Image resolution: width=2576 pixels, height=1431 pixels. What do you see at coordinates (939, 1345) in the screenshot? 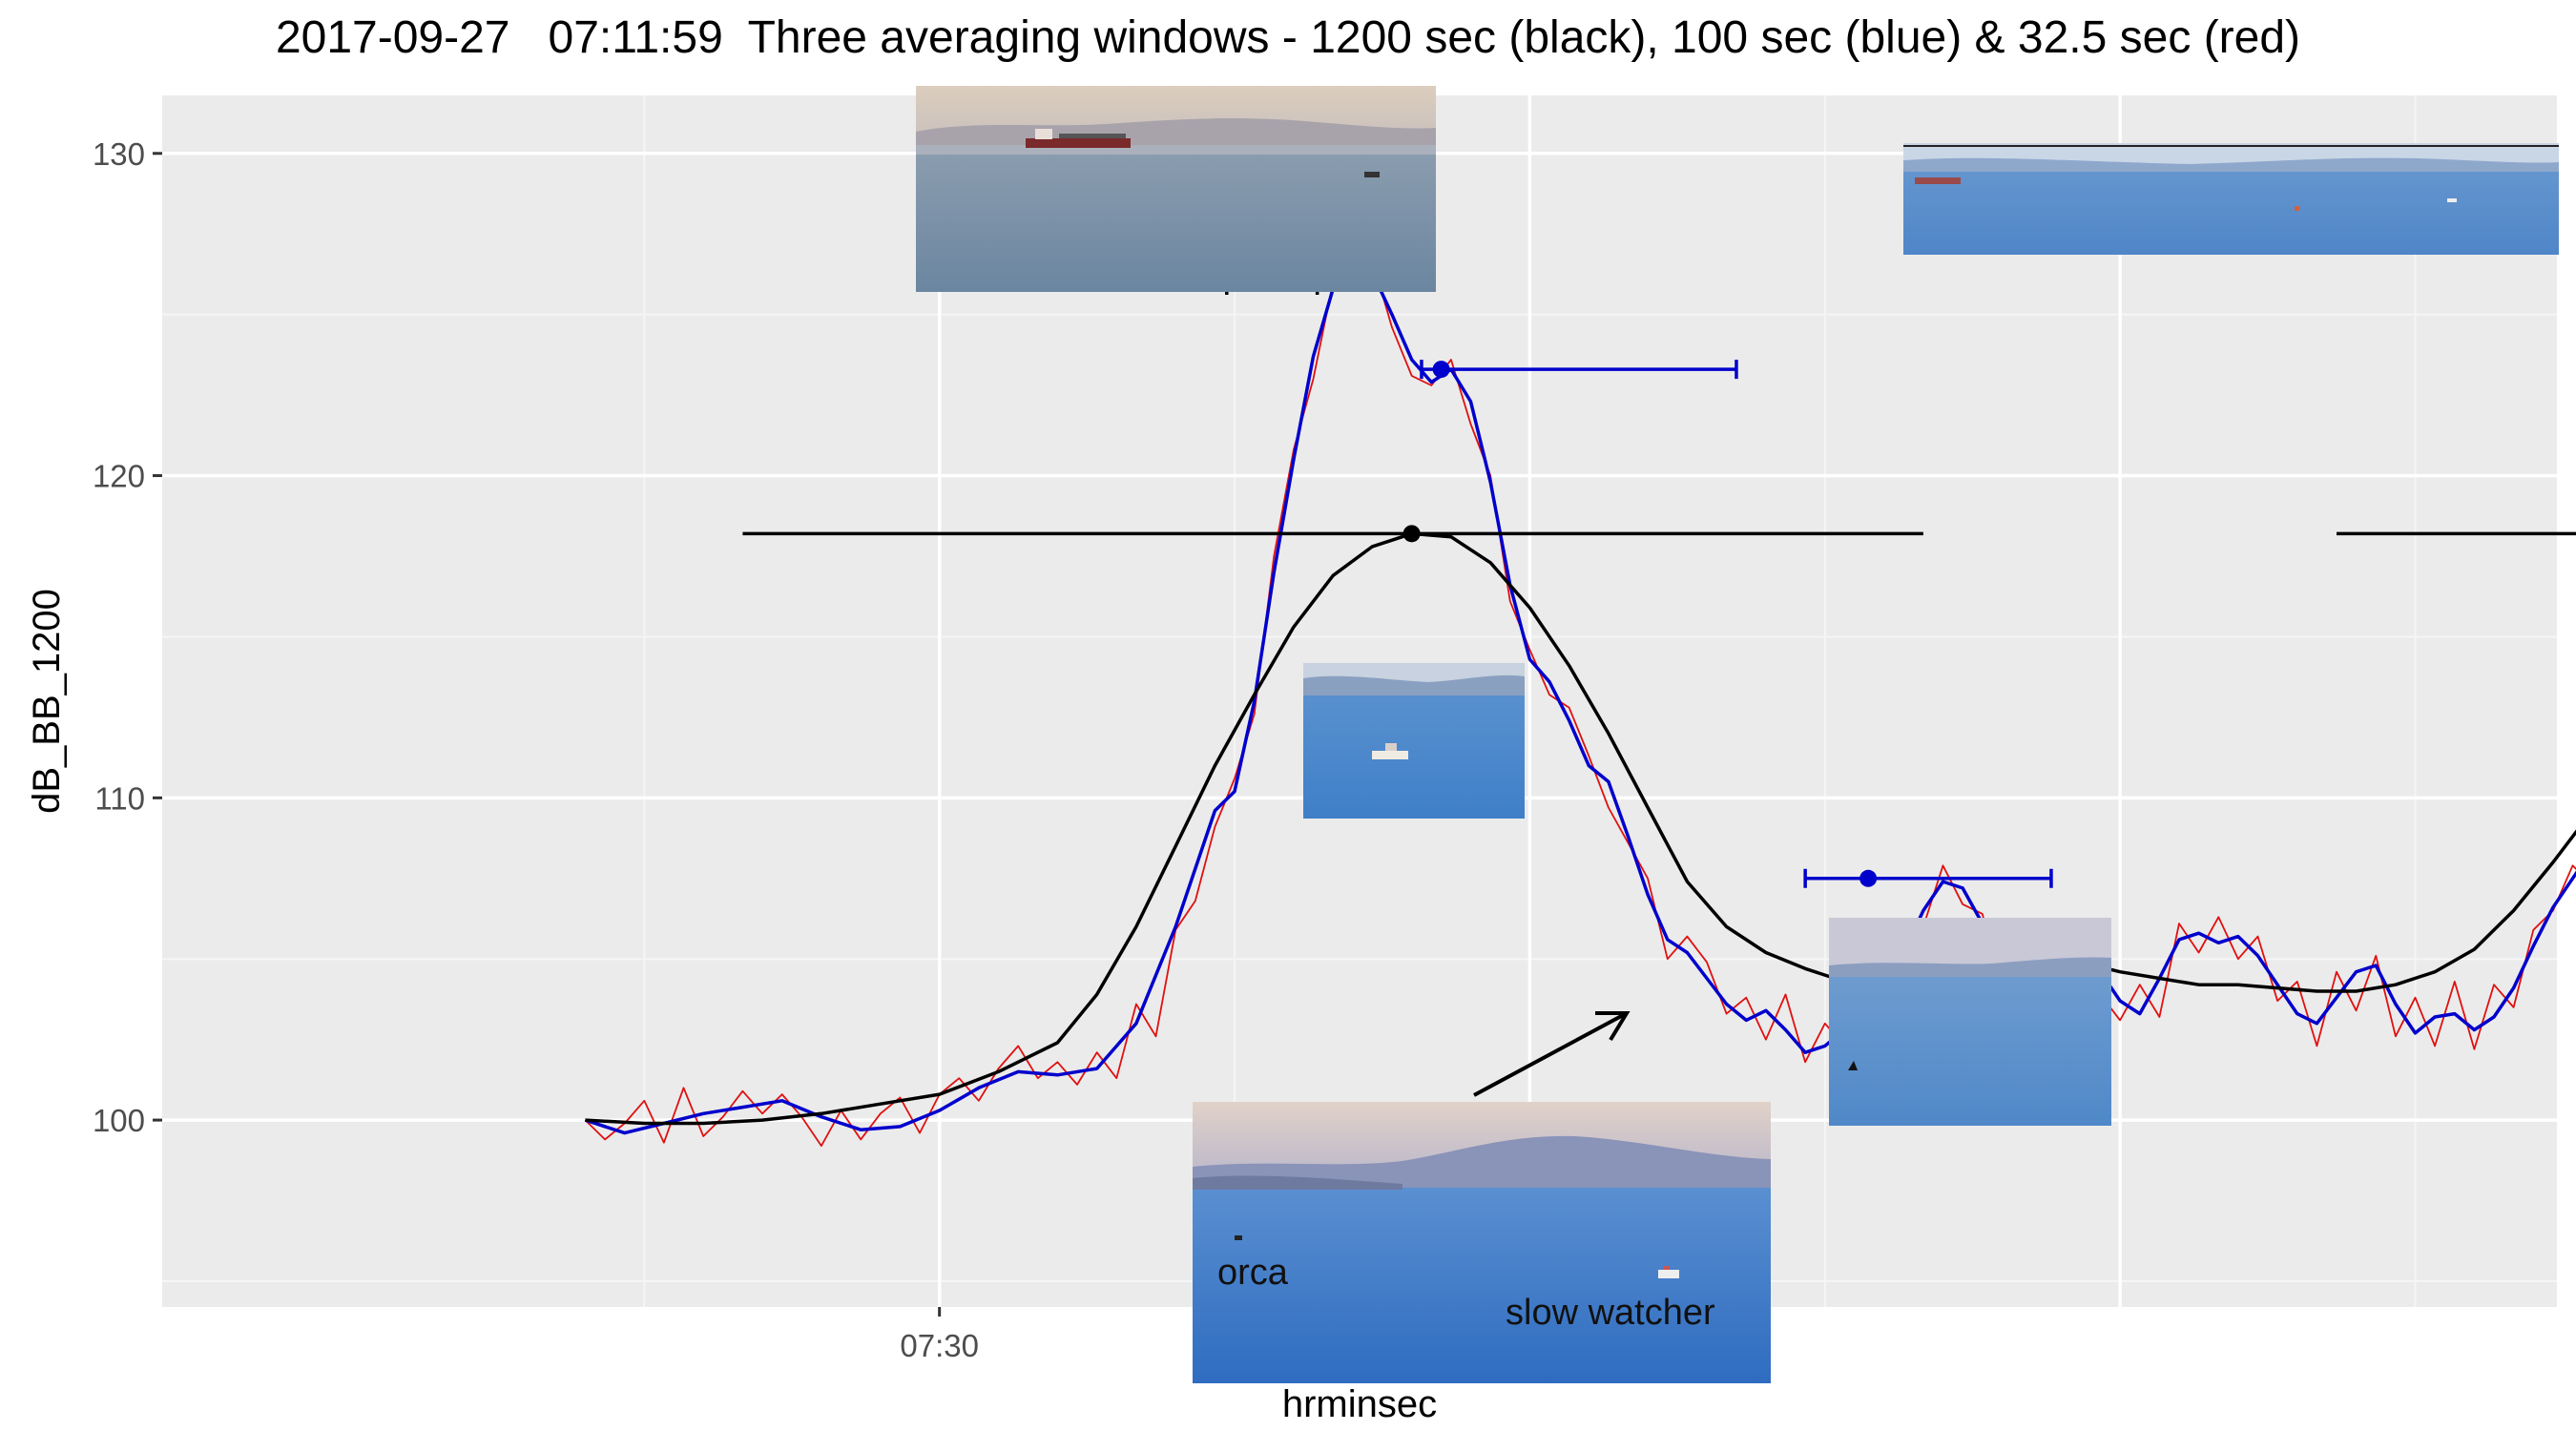
I see `x-tick-label: 07:30` at bounding box center [939, 1345].